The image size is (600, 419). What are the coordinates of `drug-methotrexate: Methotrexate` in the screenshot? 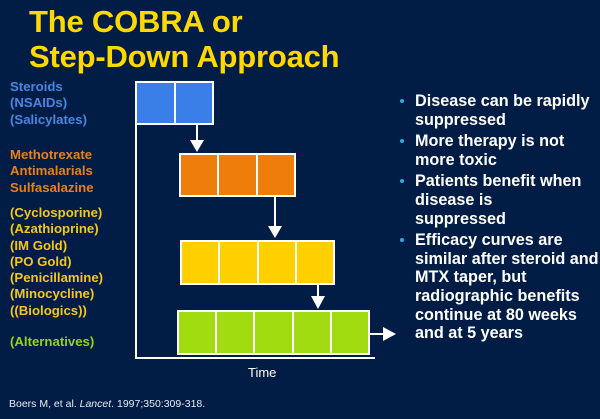 It's located at (51, 154).